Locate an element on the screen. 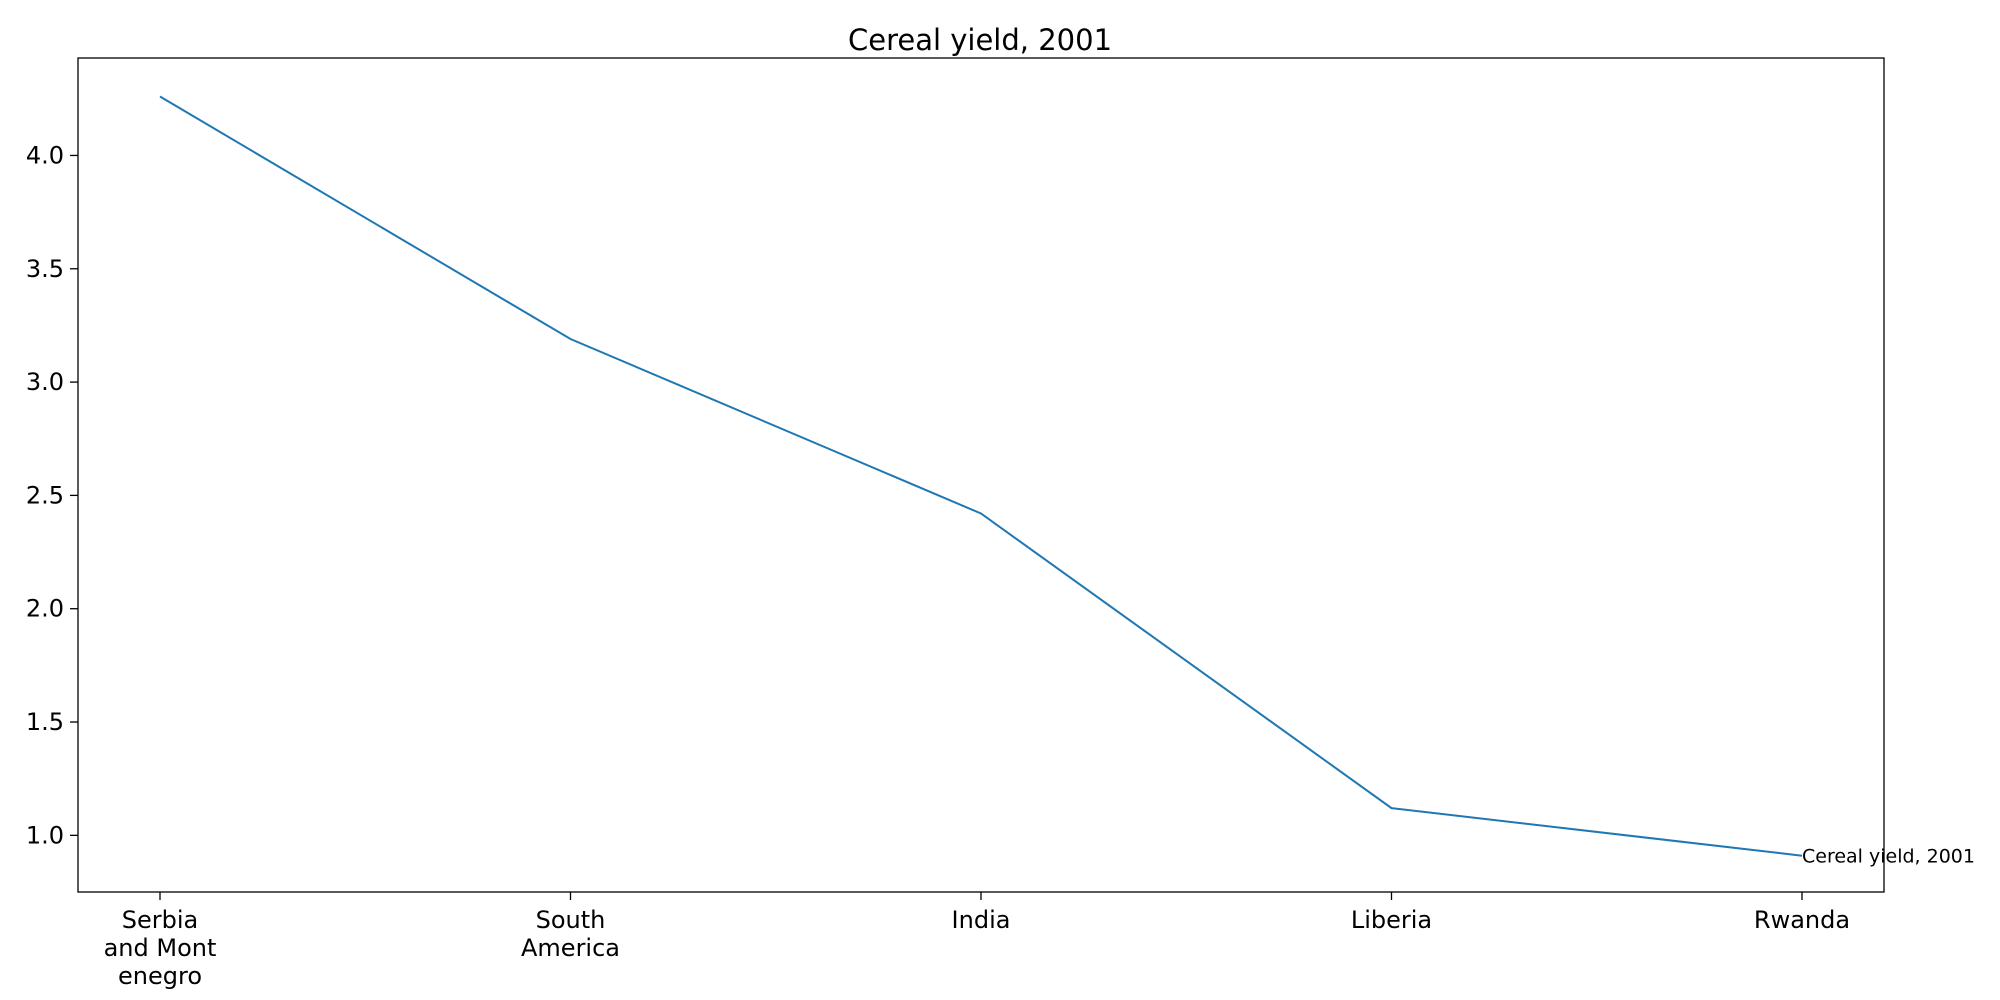 Image resolution: width=2000 pixels, height=1000 pixels. chart-title: Cereal yield, 2001 is located at coordinates (980, 40).